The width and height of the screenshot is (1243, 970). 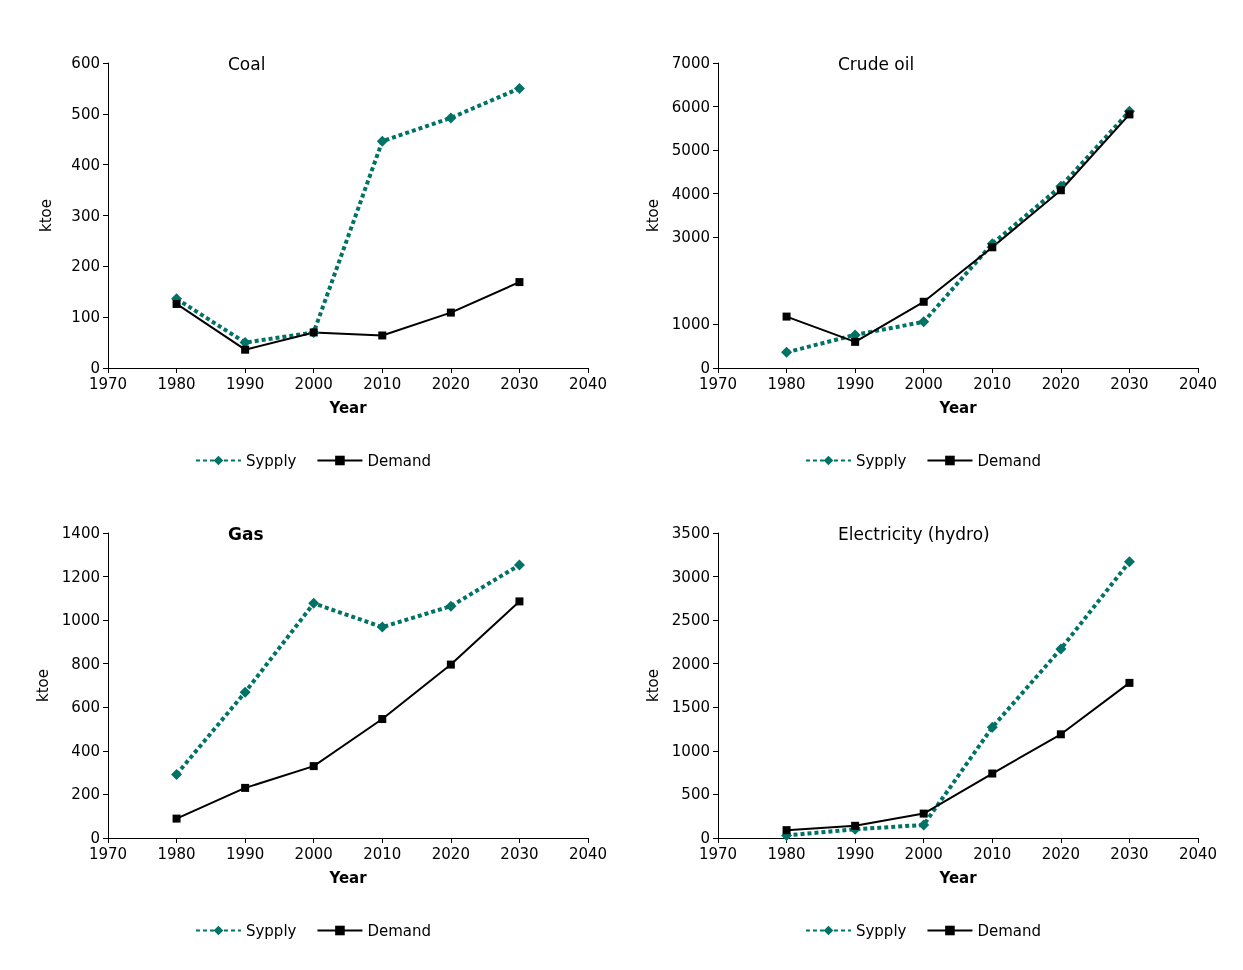 I want to click on chart-title: Gas, so click(x=246, y=533).